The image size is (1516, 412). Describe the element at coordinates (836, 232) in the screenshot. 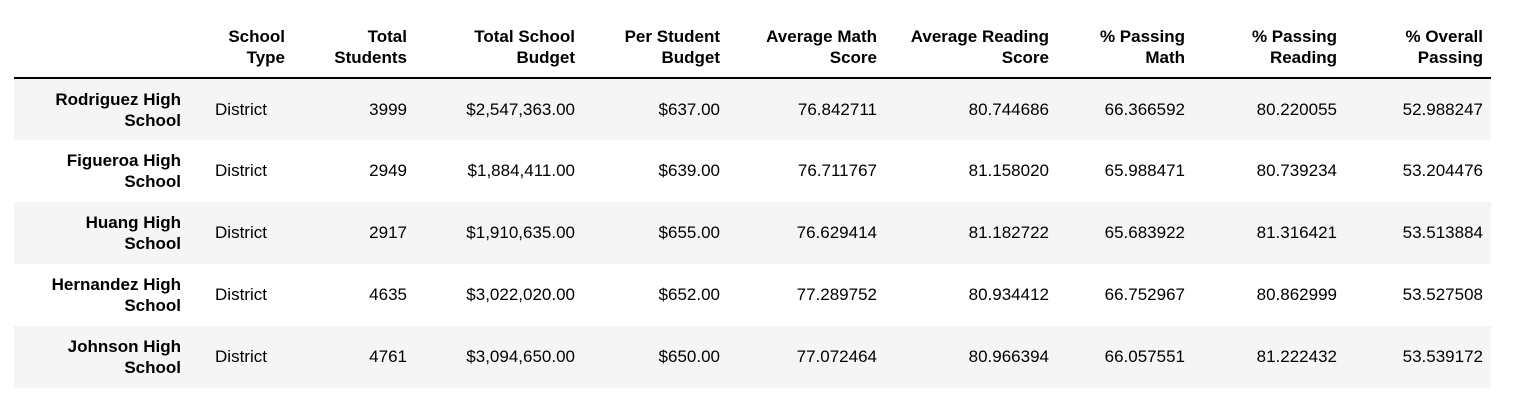

I see `cell-avg-math: 76.629414` at that location.